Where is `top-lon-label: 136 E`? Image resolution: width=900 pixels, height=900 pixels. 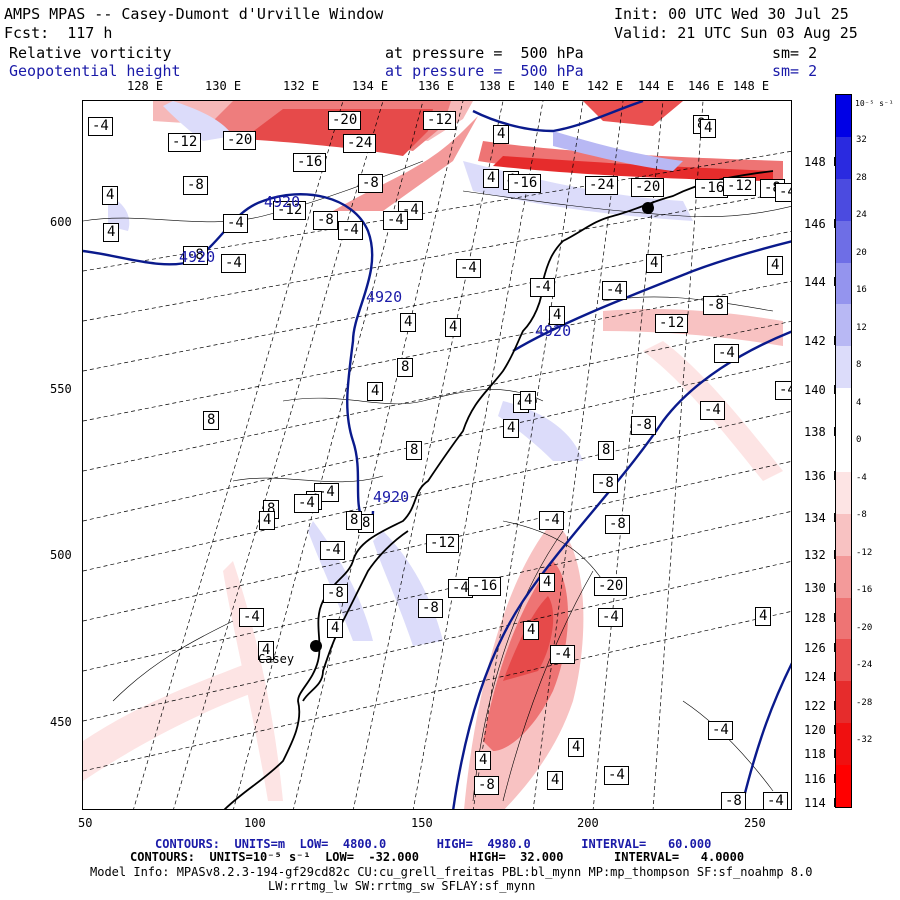
top-lon-label: 136 E is located at coordinates (436, 86).